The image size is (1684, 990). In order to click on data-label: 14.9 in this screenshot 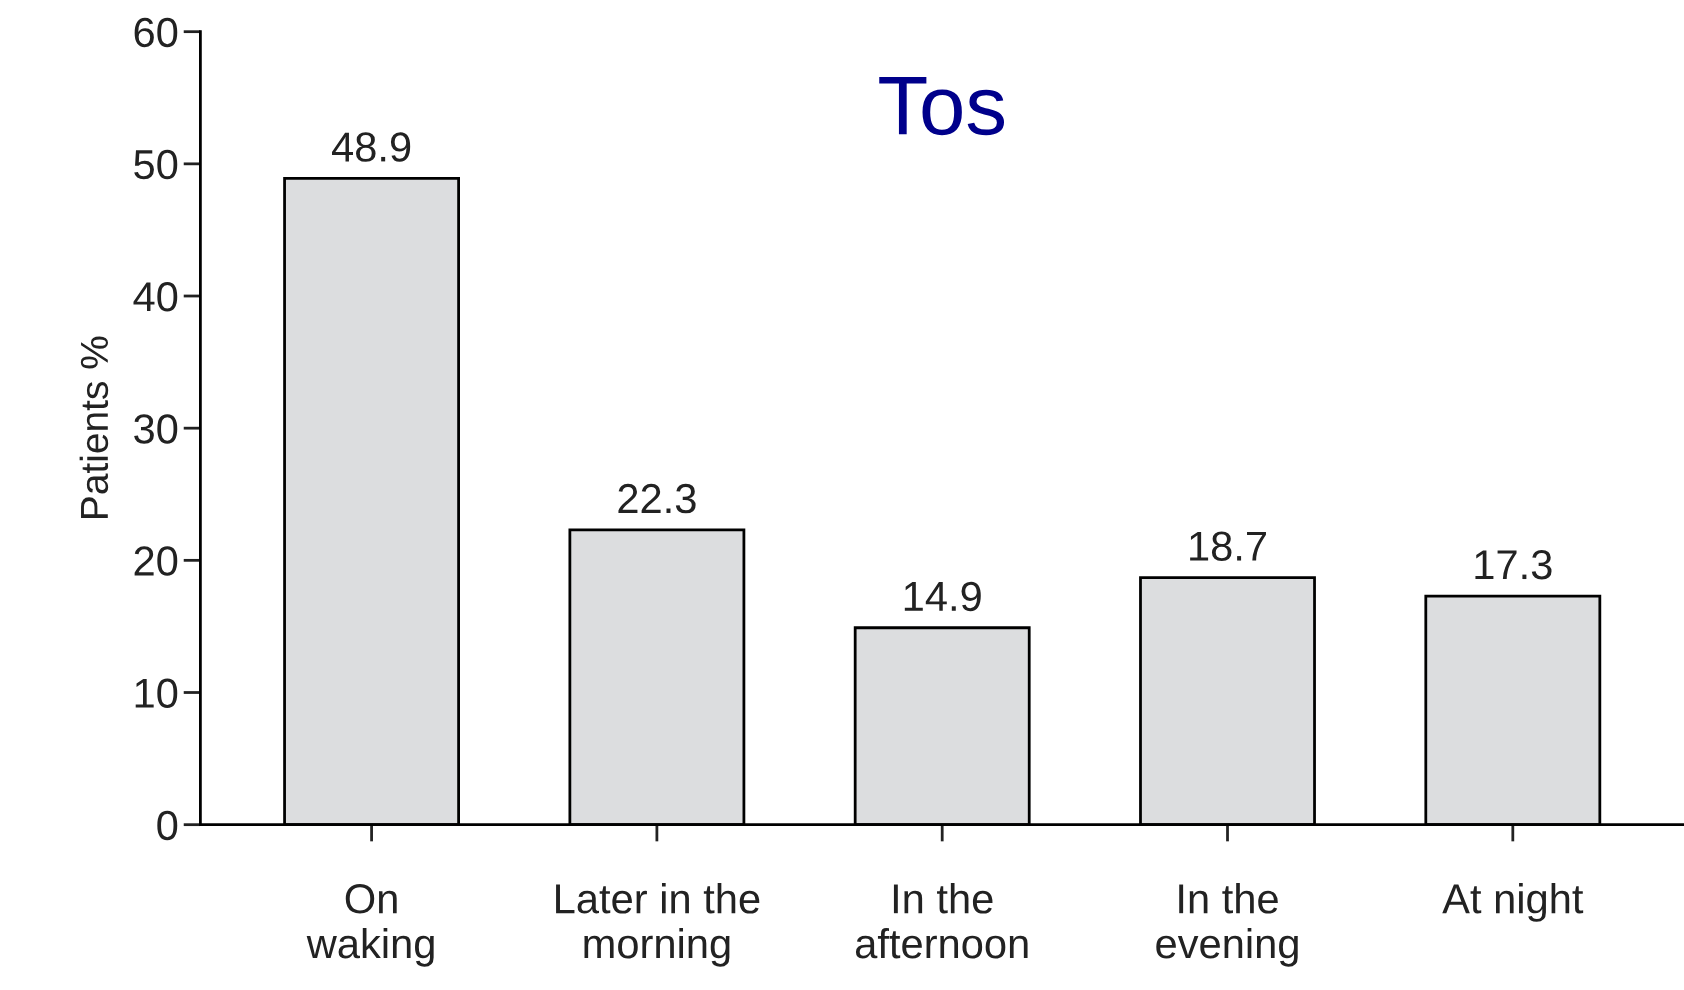, I will do `click(942, 596)`.